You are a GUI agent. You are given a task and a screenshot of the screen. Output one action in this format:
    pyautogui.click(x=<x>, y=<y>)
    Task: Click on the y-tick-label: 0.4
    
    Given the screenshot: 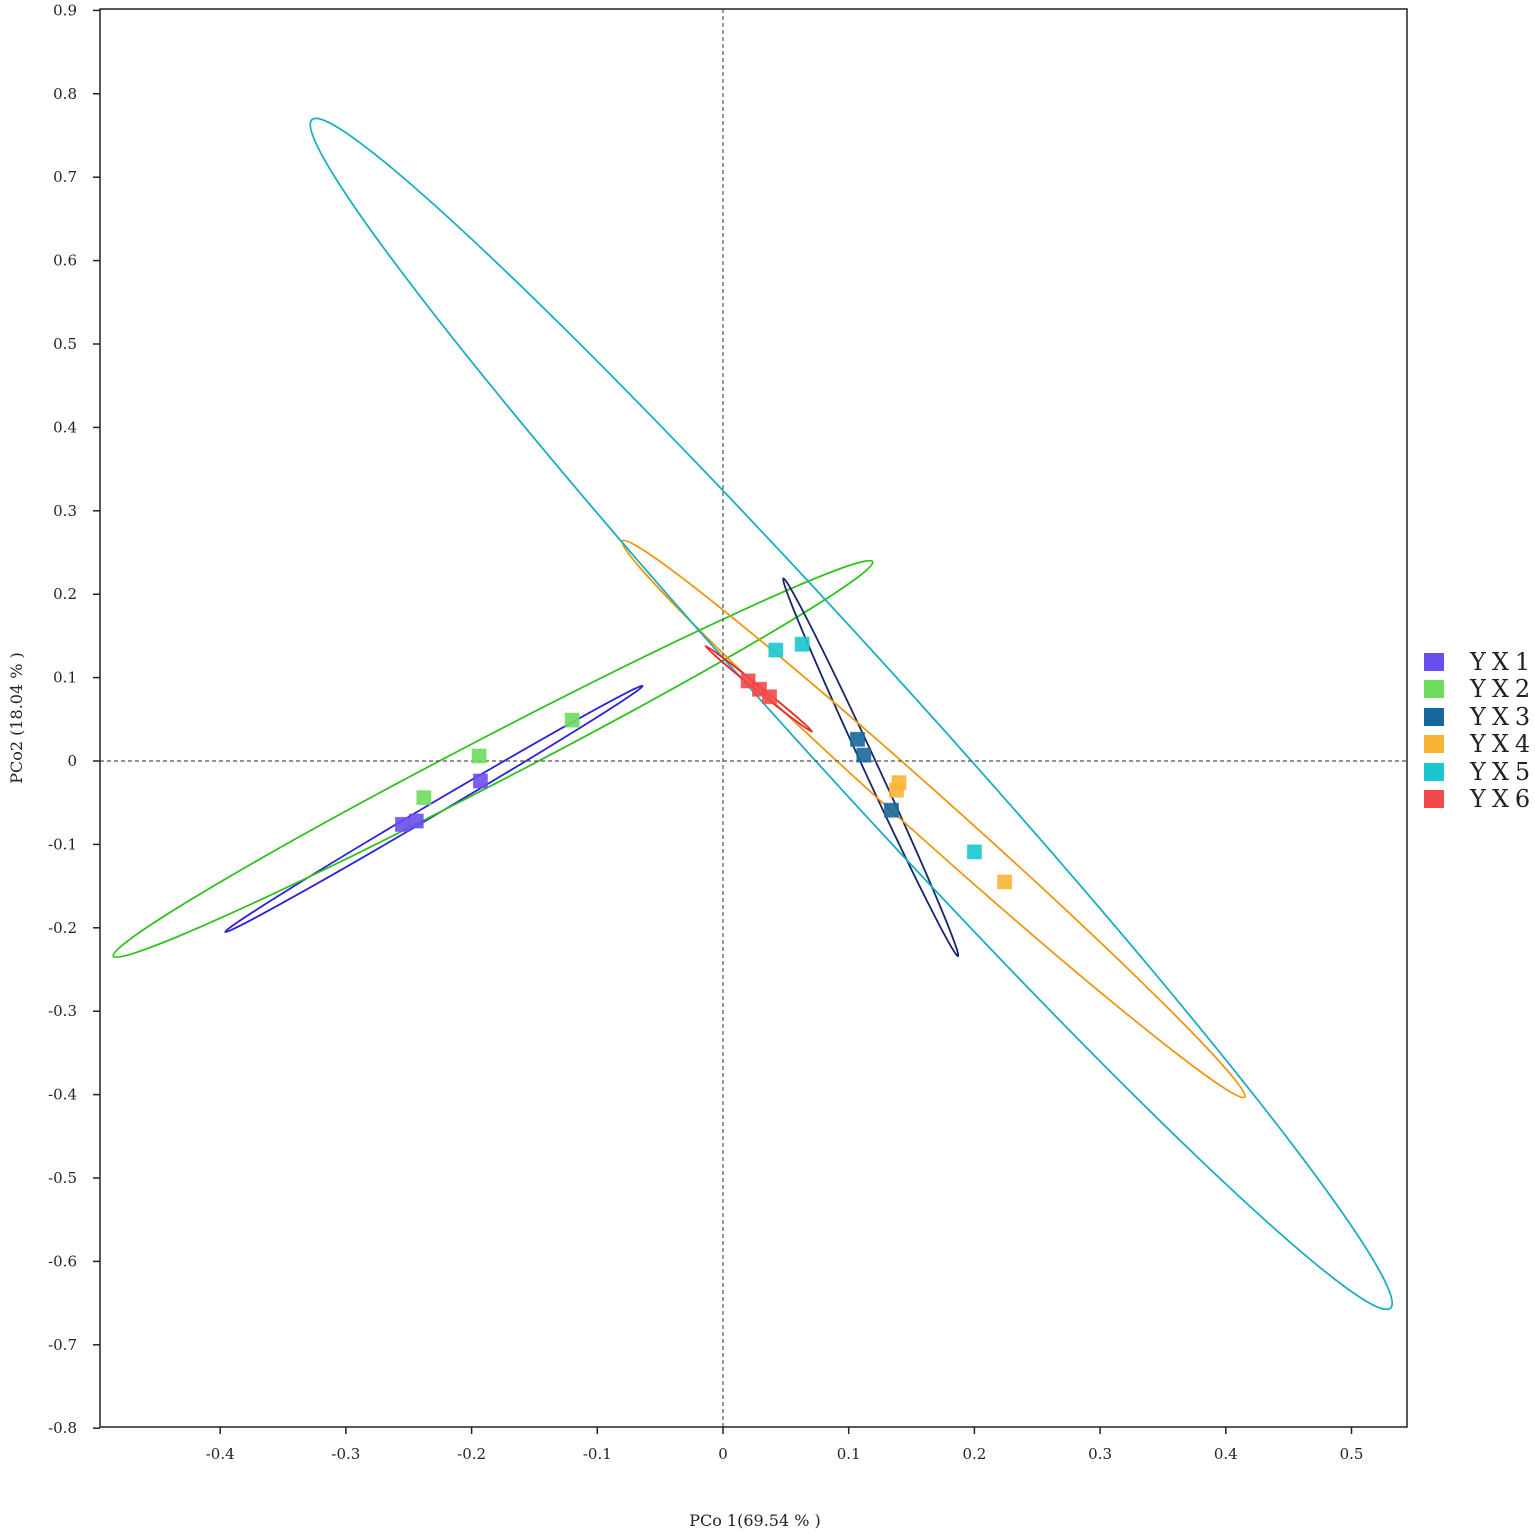 What is the action you would take?
    pyautogui.click(x=65, y=427)
    